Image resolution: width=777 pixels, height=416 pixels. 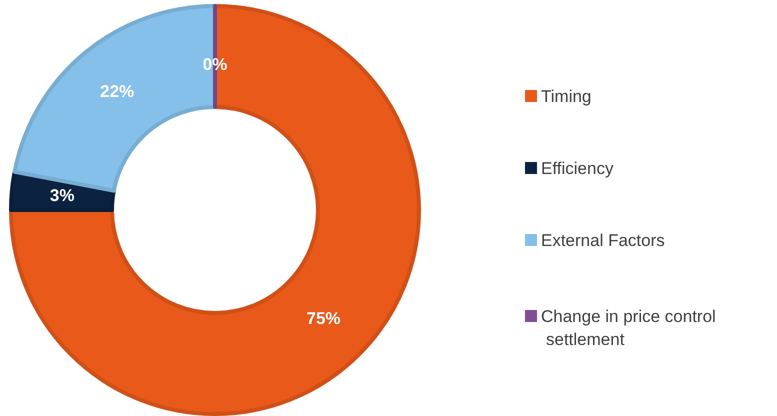 What do you see at coordinates (566, 96) in the screenshot?
I see `legend-label: Timing` at bounding box center [566, 96].